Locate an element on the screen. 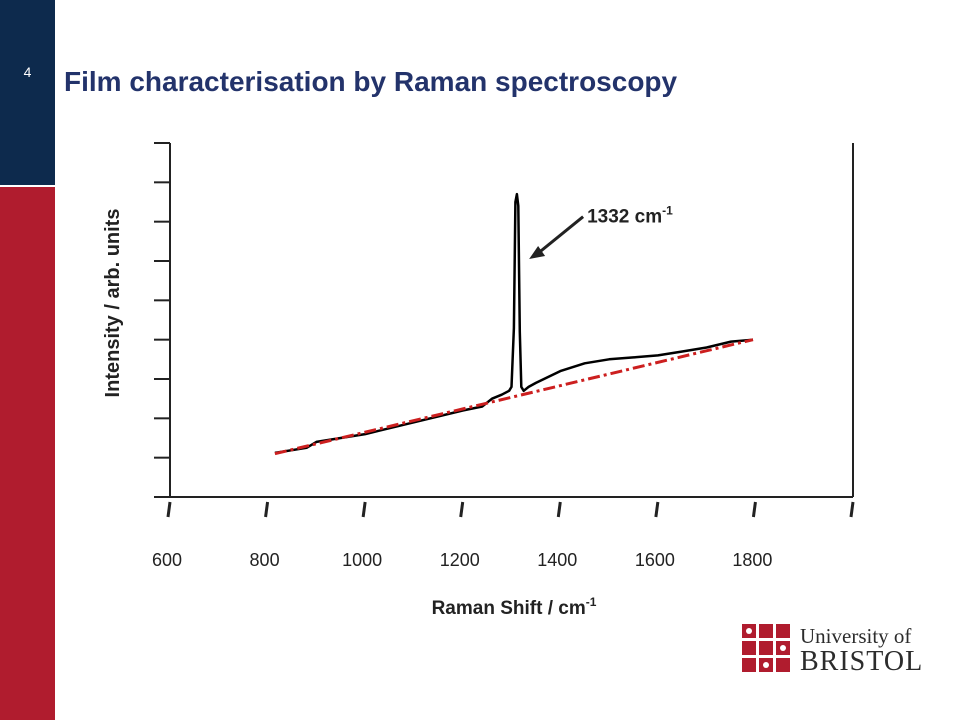 The height and width of the screenshot is (720, 960). arrow-head is located at coordinates (537, 253).